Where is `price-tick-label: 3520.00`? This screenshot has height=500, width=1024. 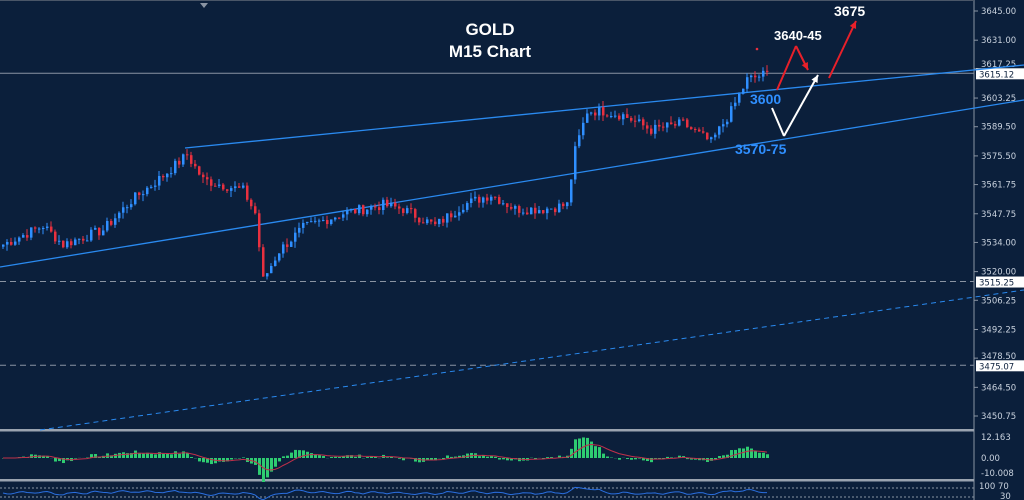 price-tick-label: 3520.00 is located at coordinates (998, 273).